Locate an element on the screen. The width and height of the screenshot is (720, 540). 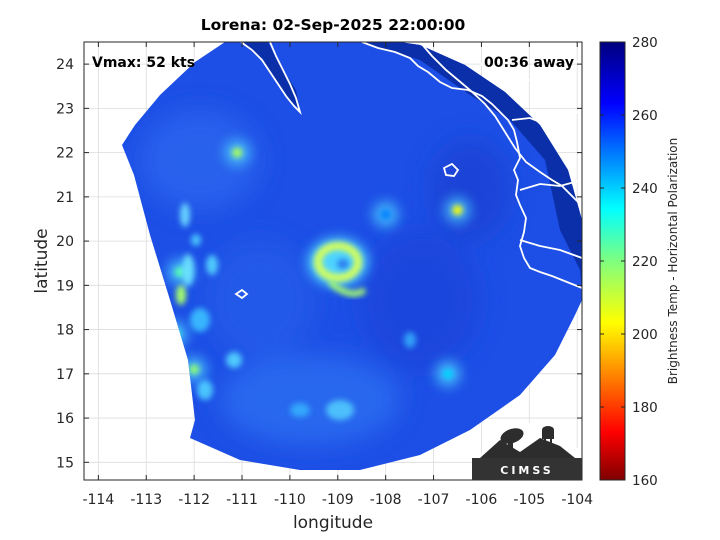
vmax-annotation: Vmax: 52 kts is located at coordinates (143, 63).